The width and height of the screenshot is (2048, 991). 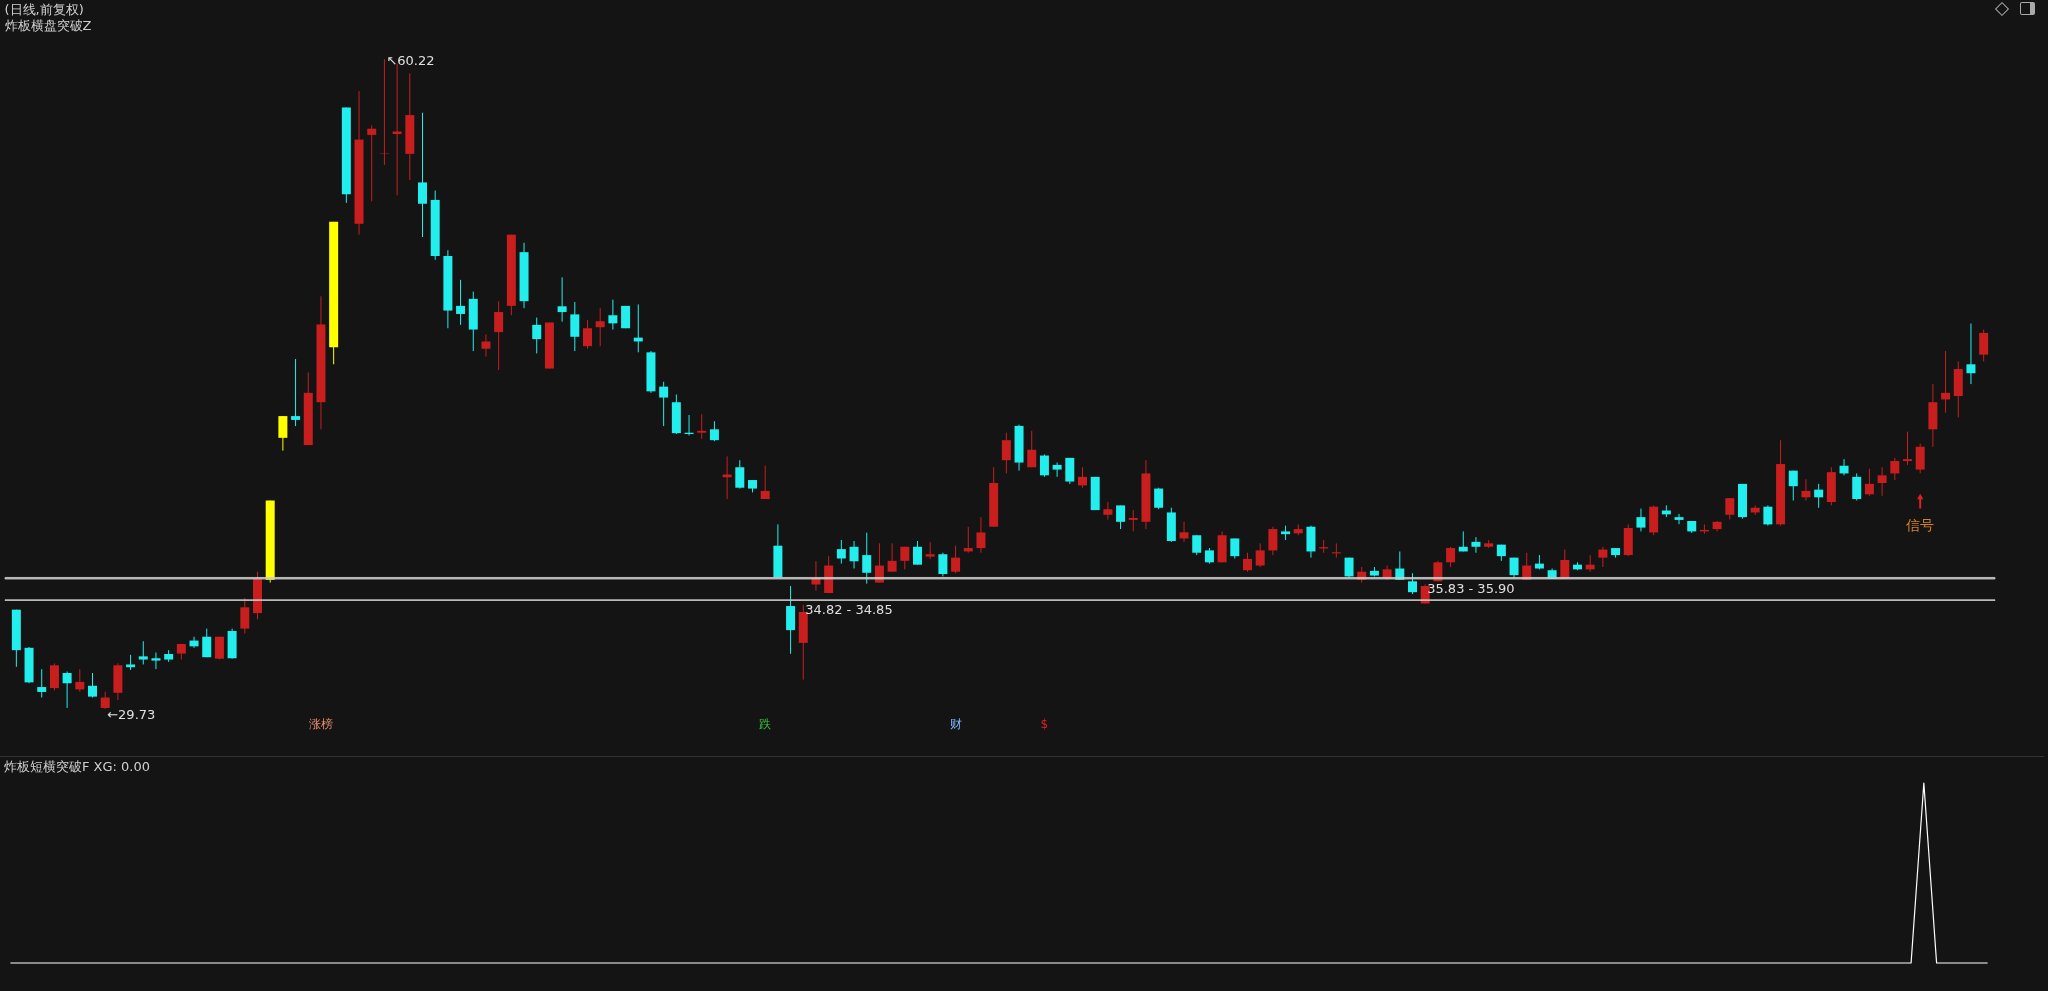 I want to click on annotation: ↖60.22, so click(x=410, y=60).